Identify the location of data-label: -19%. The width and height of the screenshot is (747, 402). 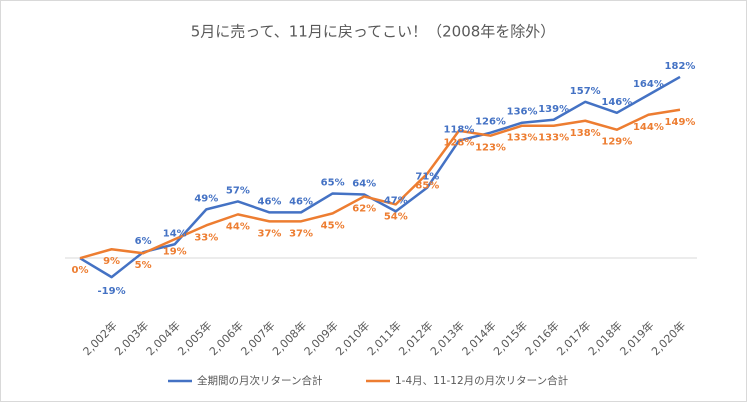
(112, 291).